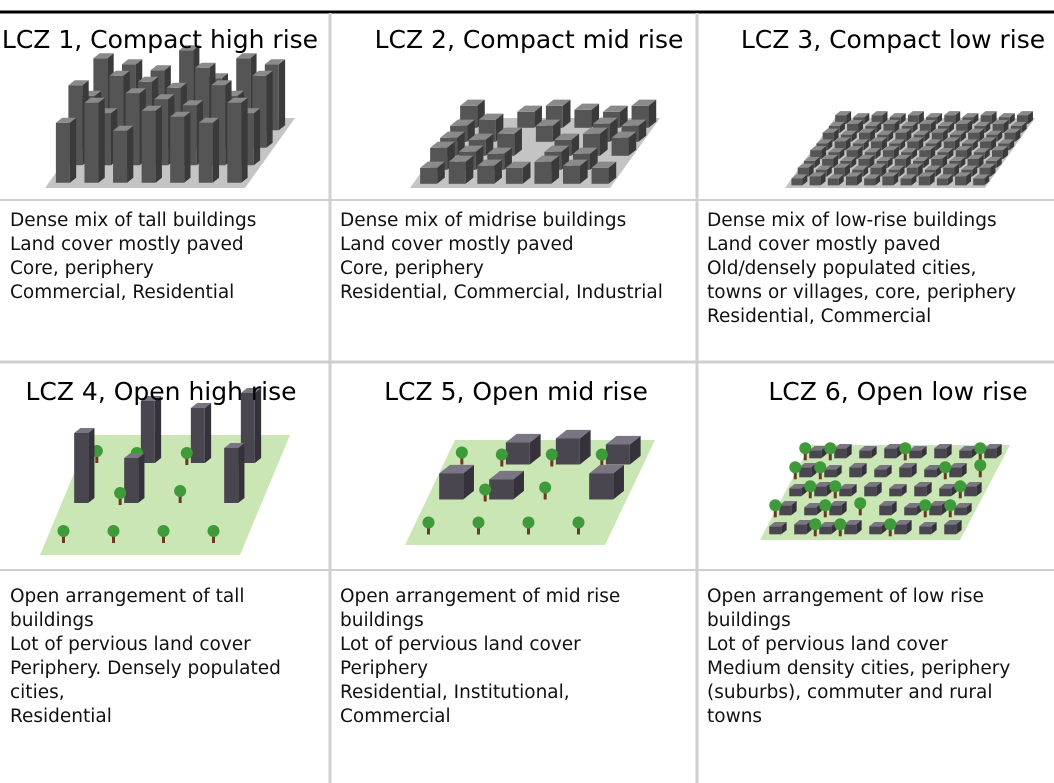  What do you see at coordinates (897, 391) in the screenshot?
I see `cell-title: LCZ 6, Open low rise` at bounding box center [897, 391].